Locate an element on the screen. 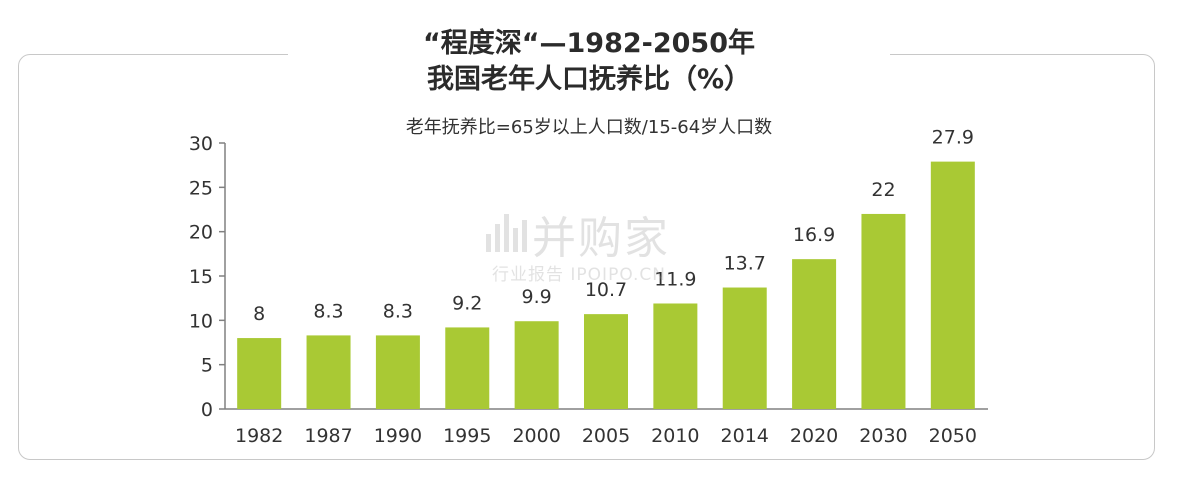 The width and height of the screenshot is (1177, 482). x-tick-label: 2014 is located at coordinates (745, 436).